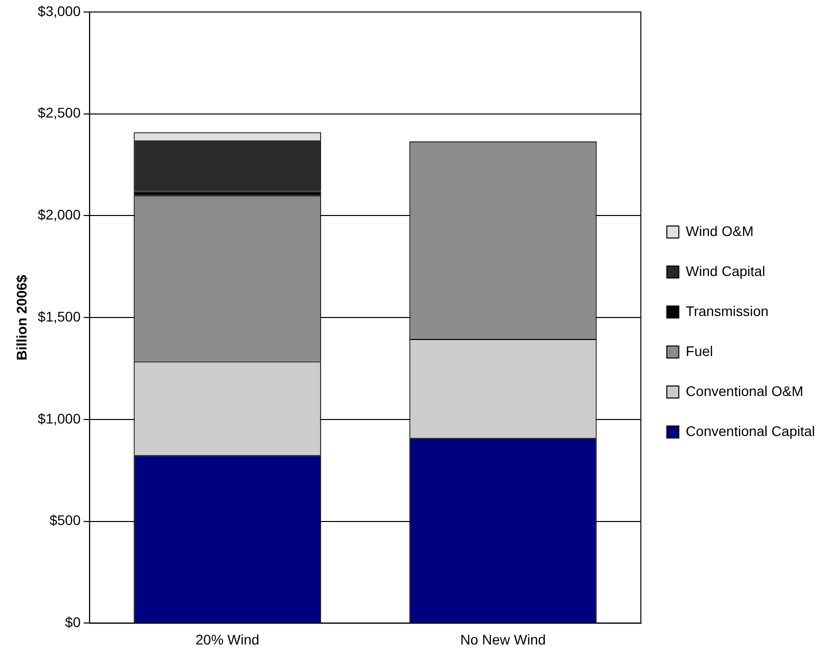 The width and height of the screenshot is (835, 662). I want to click on legend-label: Wind Capital, so click(726, 270).